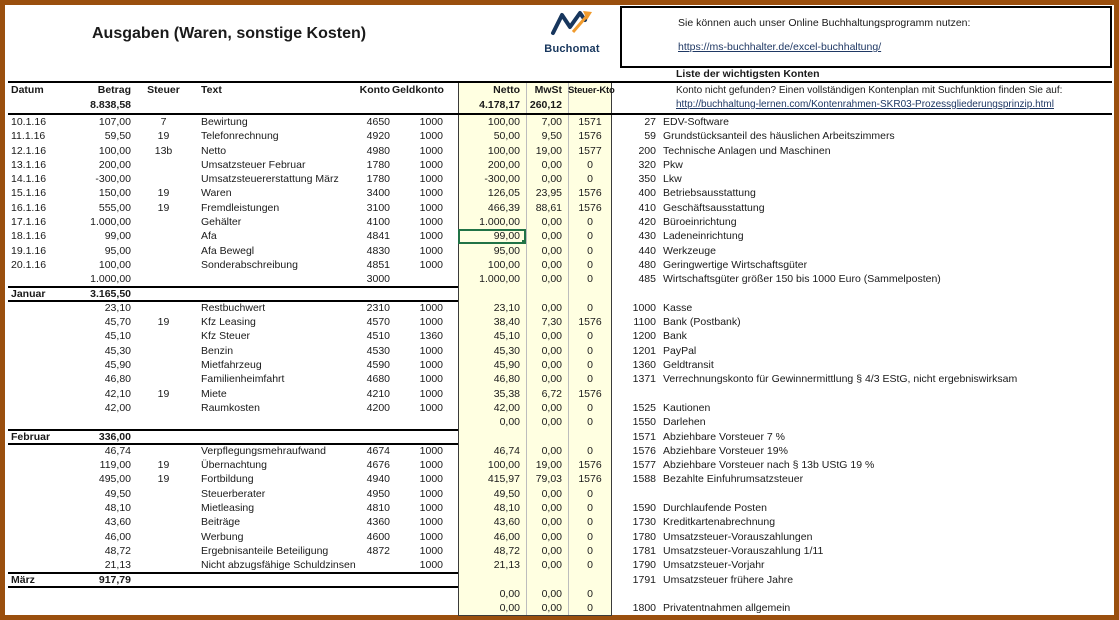 This screenshot has height=620, width=1119. Describe the element at coordinates (117, 522) in the screenshot. I see `cell-betrag: 43,60` at that location.